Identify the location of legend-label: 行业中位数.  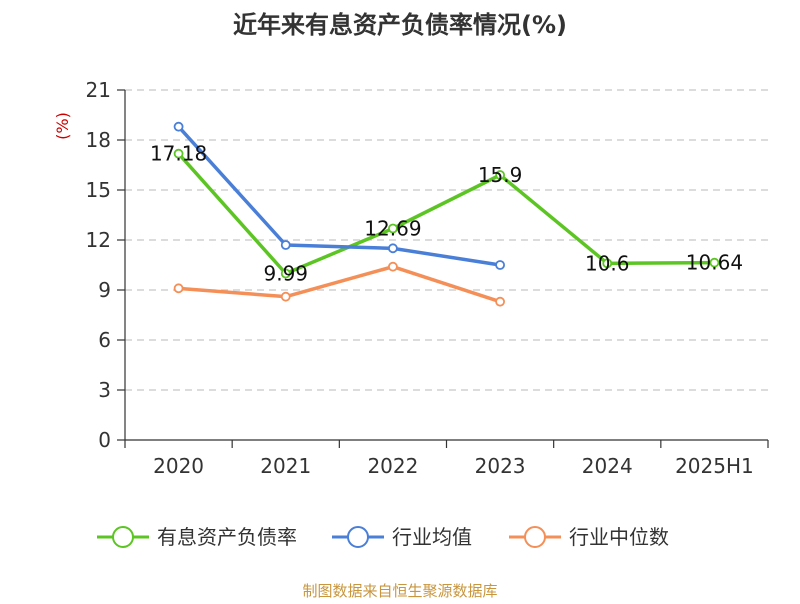
(619, 537).